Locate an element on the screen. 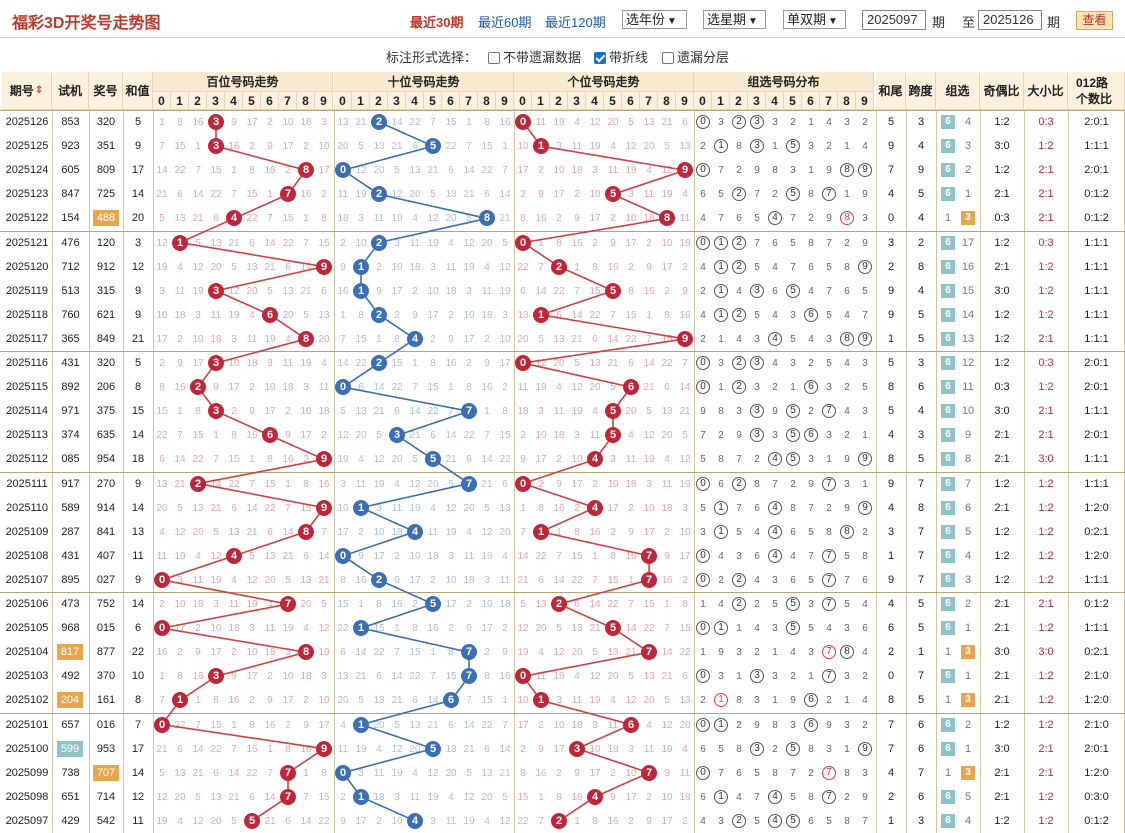 The image size is (1125, 833). group-missing: 7 is located at coordinates (968, 483).